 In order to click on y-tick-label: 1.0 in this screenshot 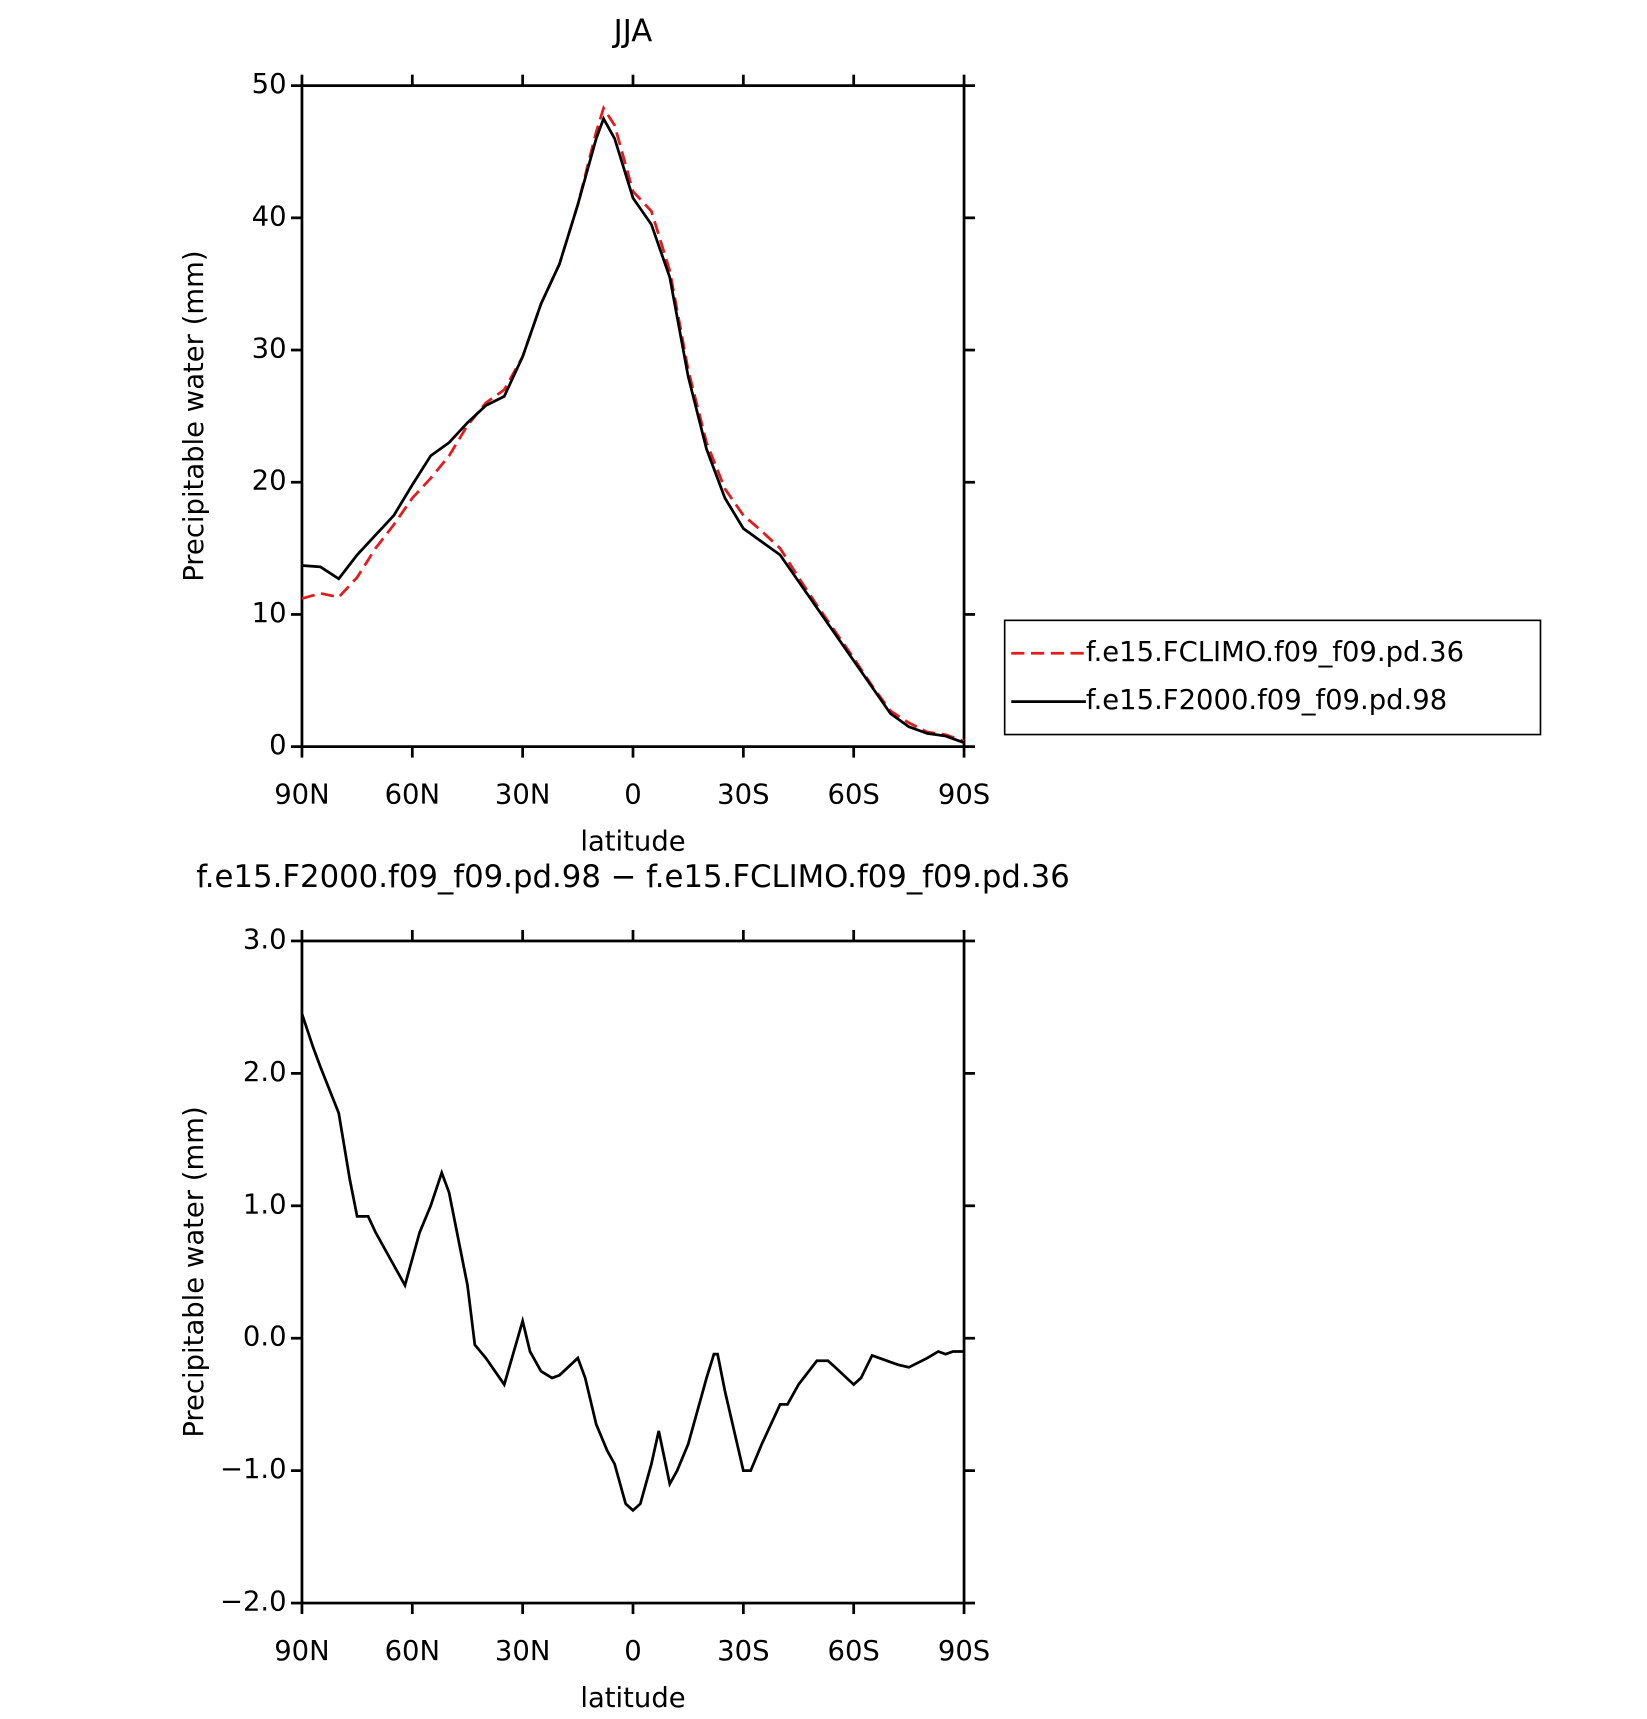, I will do `click(265, 1204)`.